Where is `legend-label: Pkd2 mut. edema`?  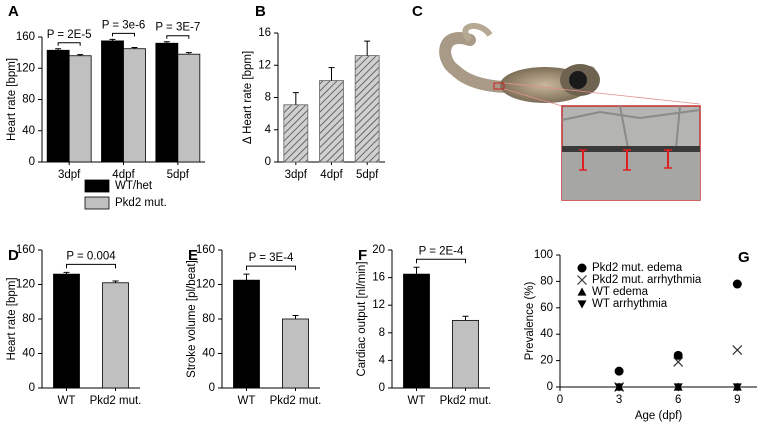
legend-label: Pkd2 mut. edema is located at coordinates (637, 268).